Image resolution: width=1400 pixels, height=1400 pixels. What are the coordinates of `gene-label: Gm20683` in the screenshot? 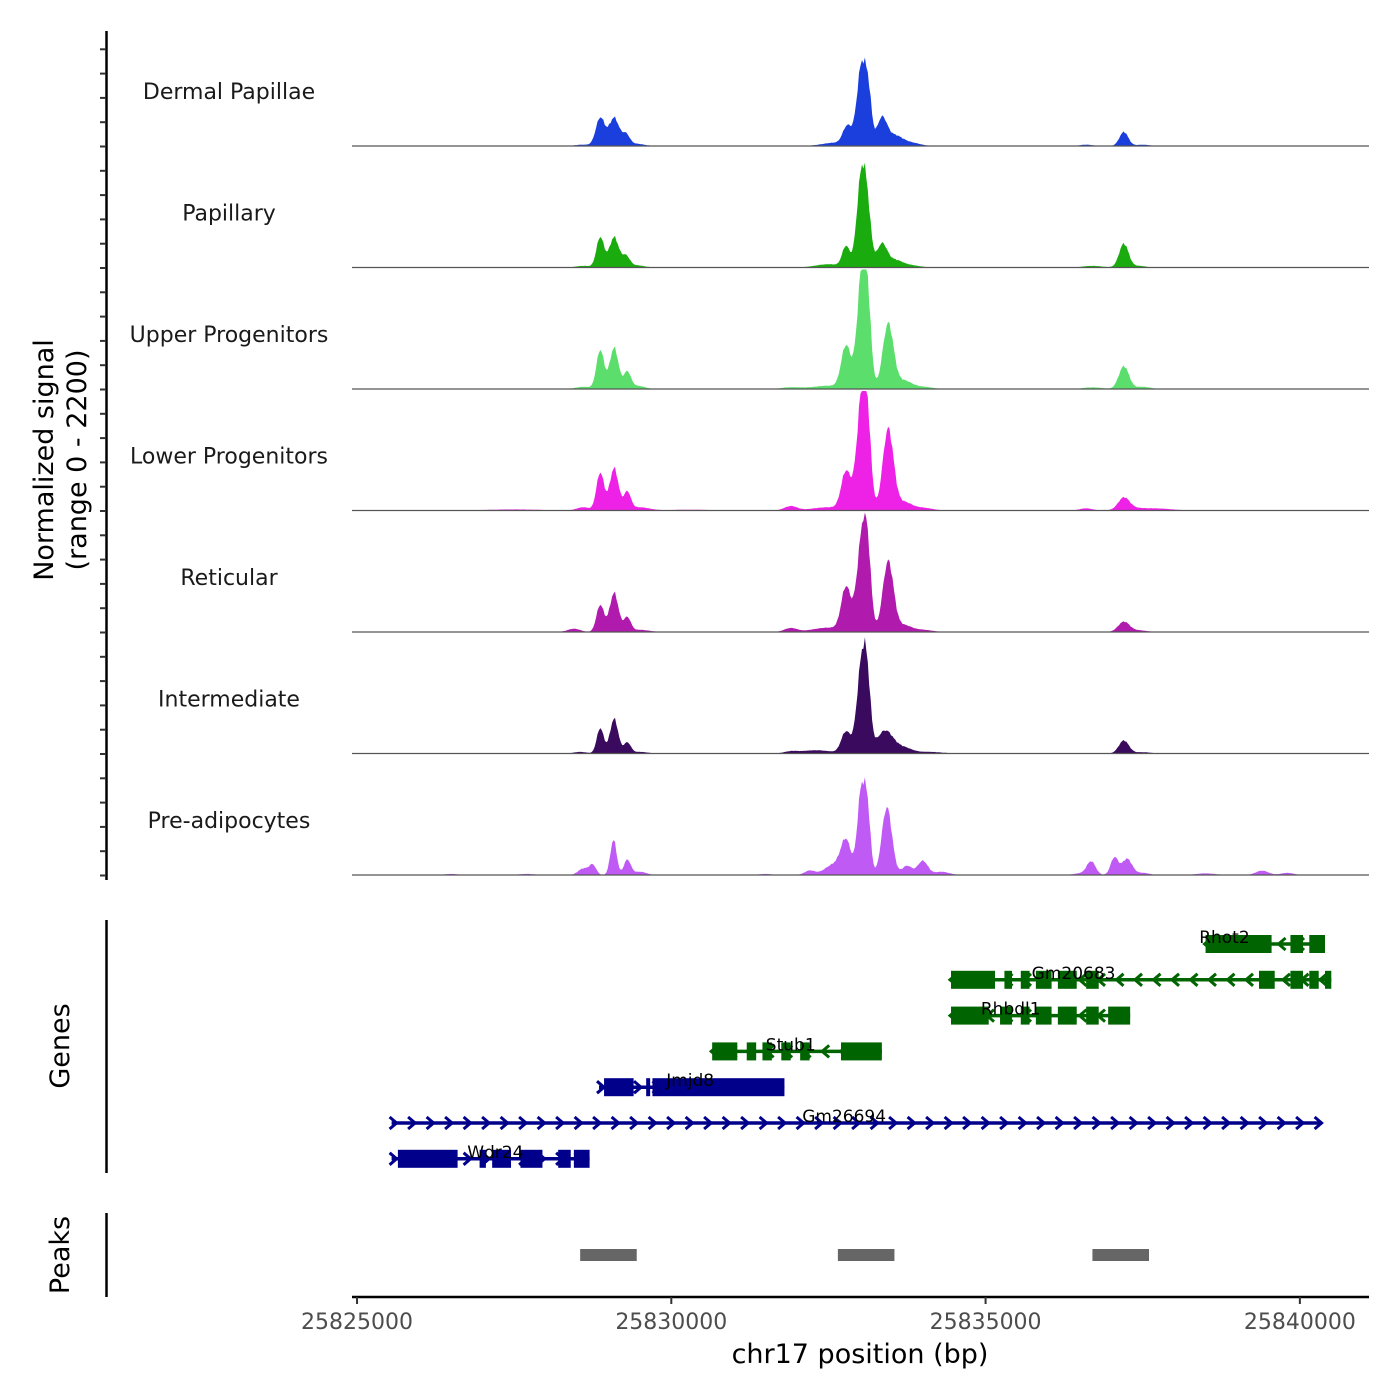 It's located at (1074, 974).